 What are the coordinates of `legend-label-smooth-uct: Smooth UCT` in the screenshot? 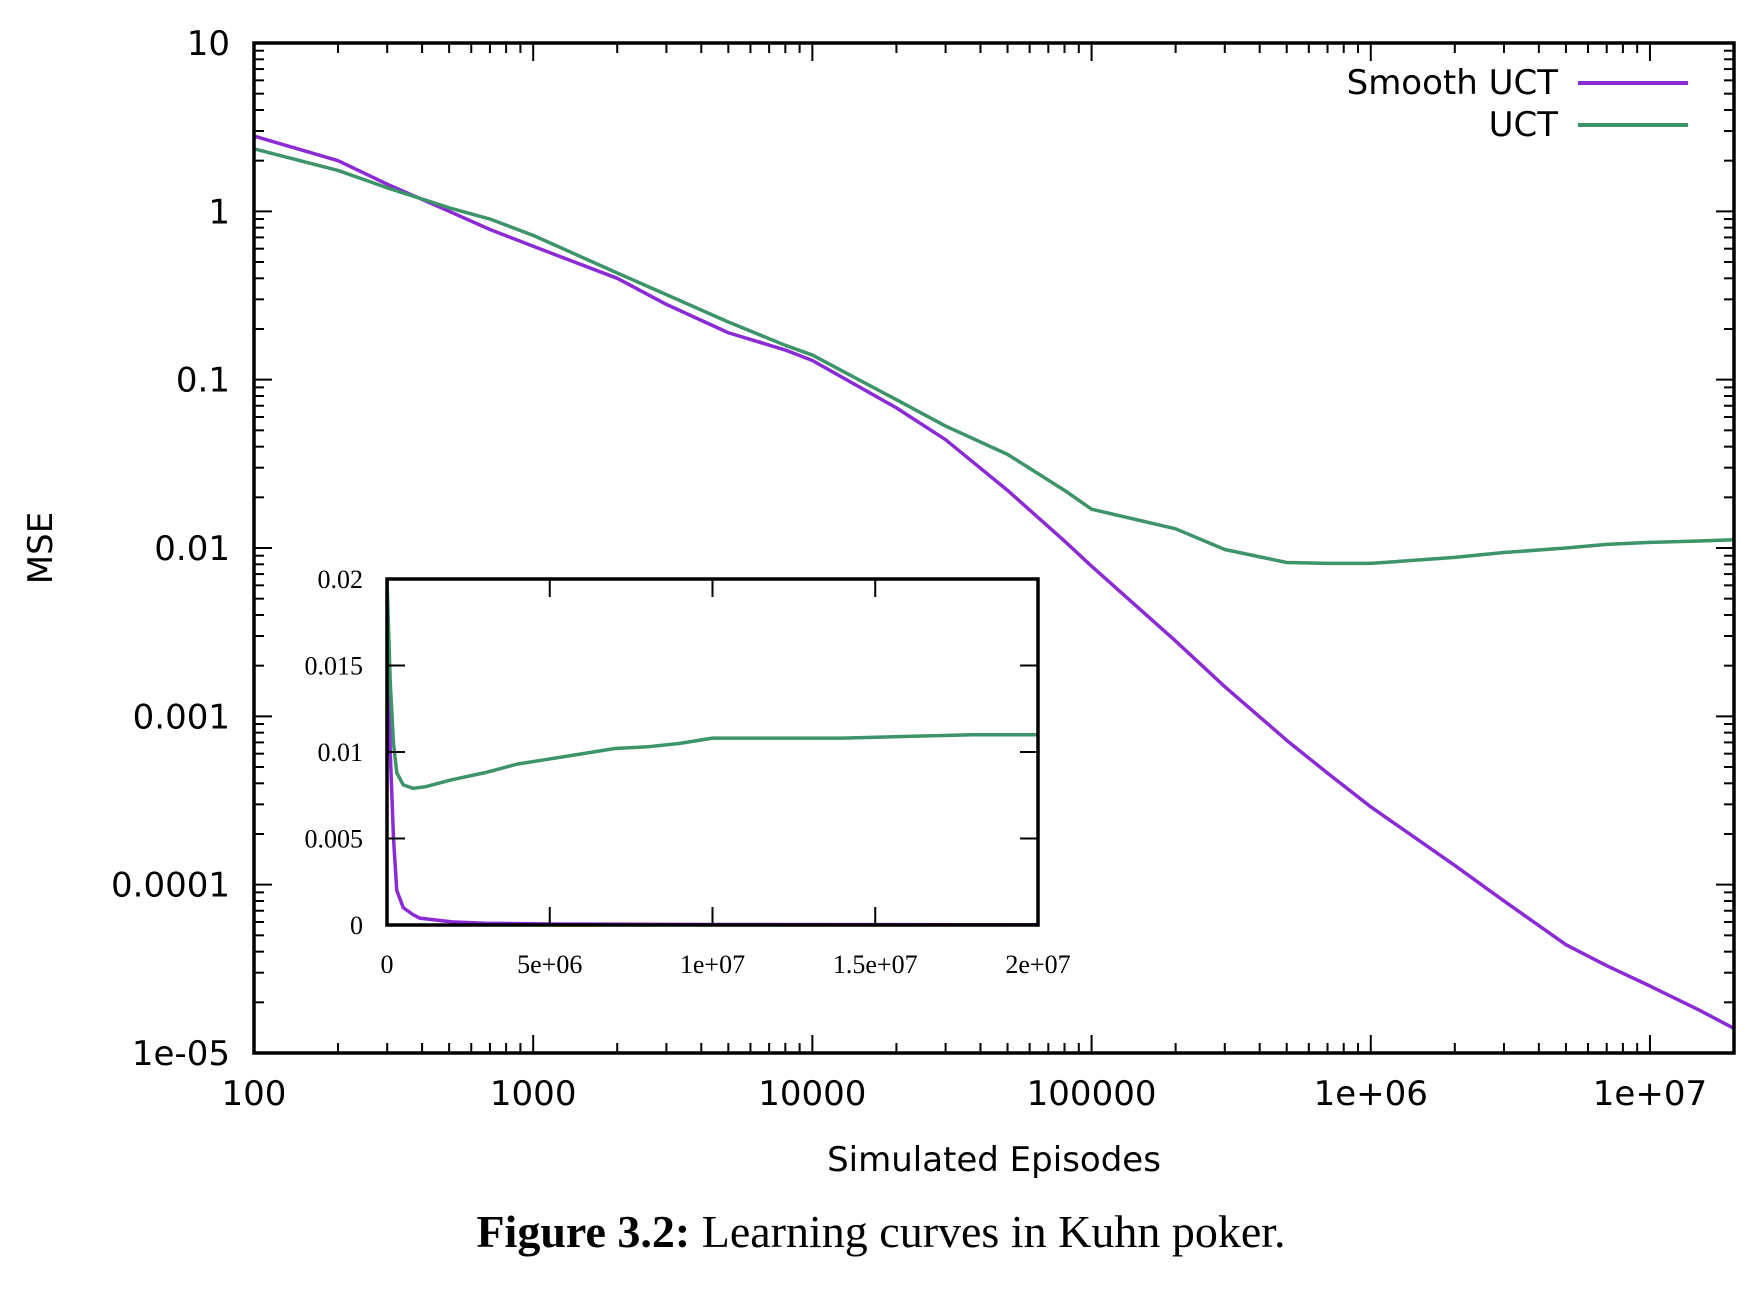 It's located at (1453, 83).